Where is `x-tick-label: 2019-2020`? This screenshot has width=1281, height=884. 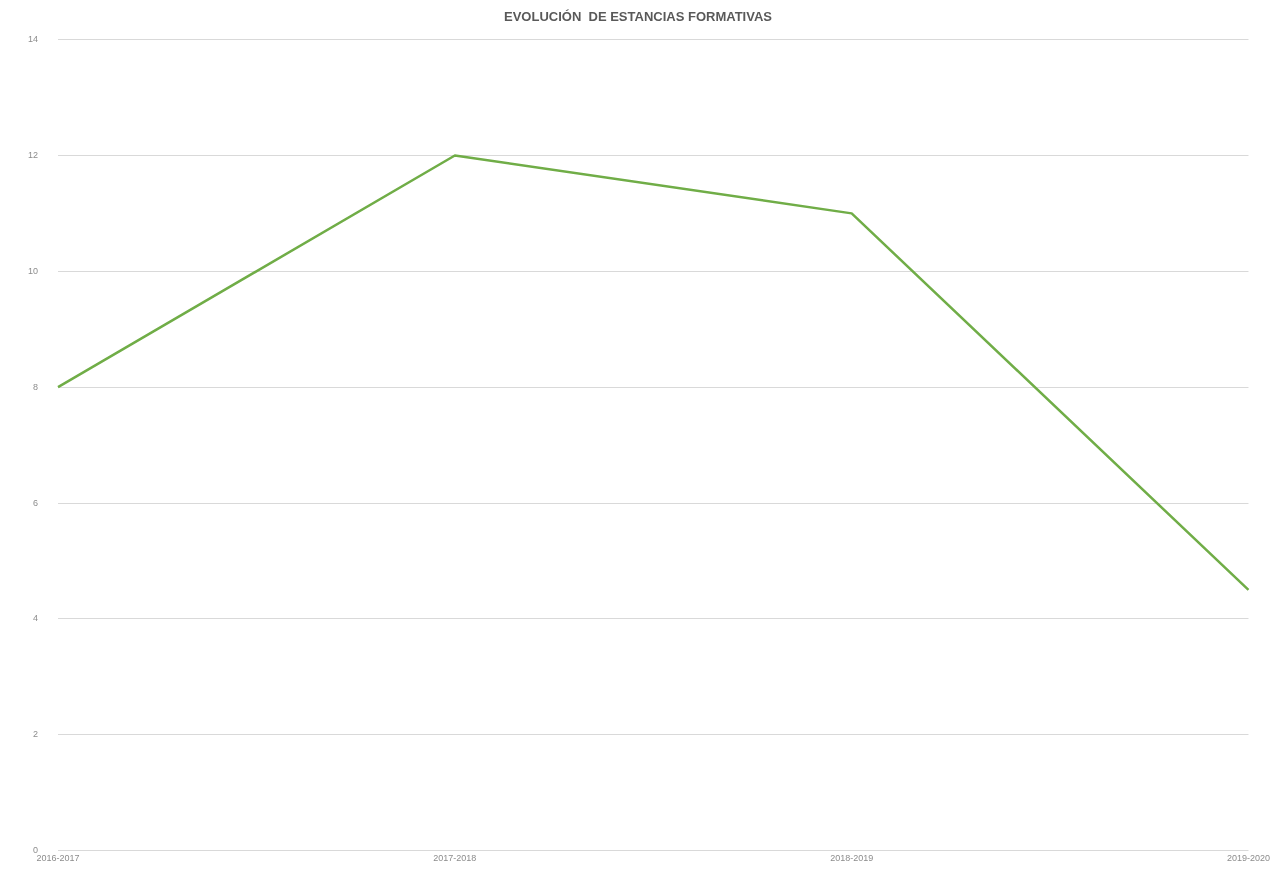
x-tick-label: 2019-2020 is located at coordinates (1248, 858).